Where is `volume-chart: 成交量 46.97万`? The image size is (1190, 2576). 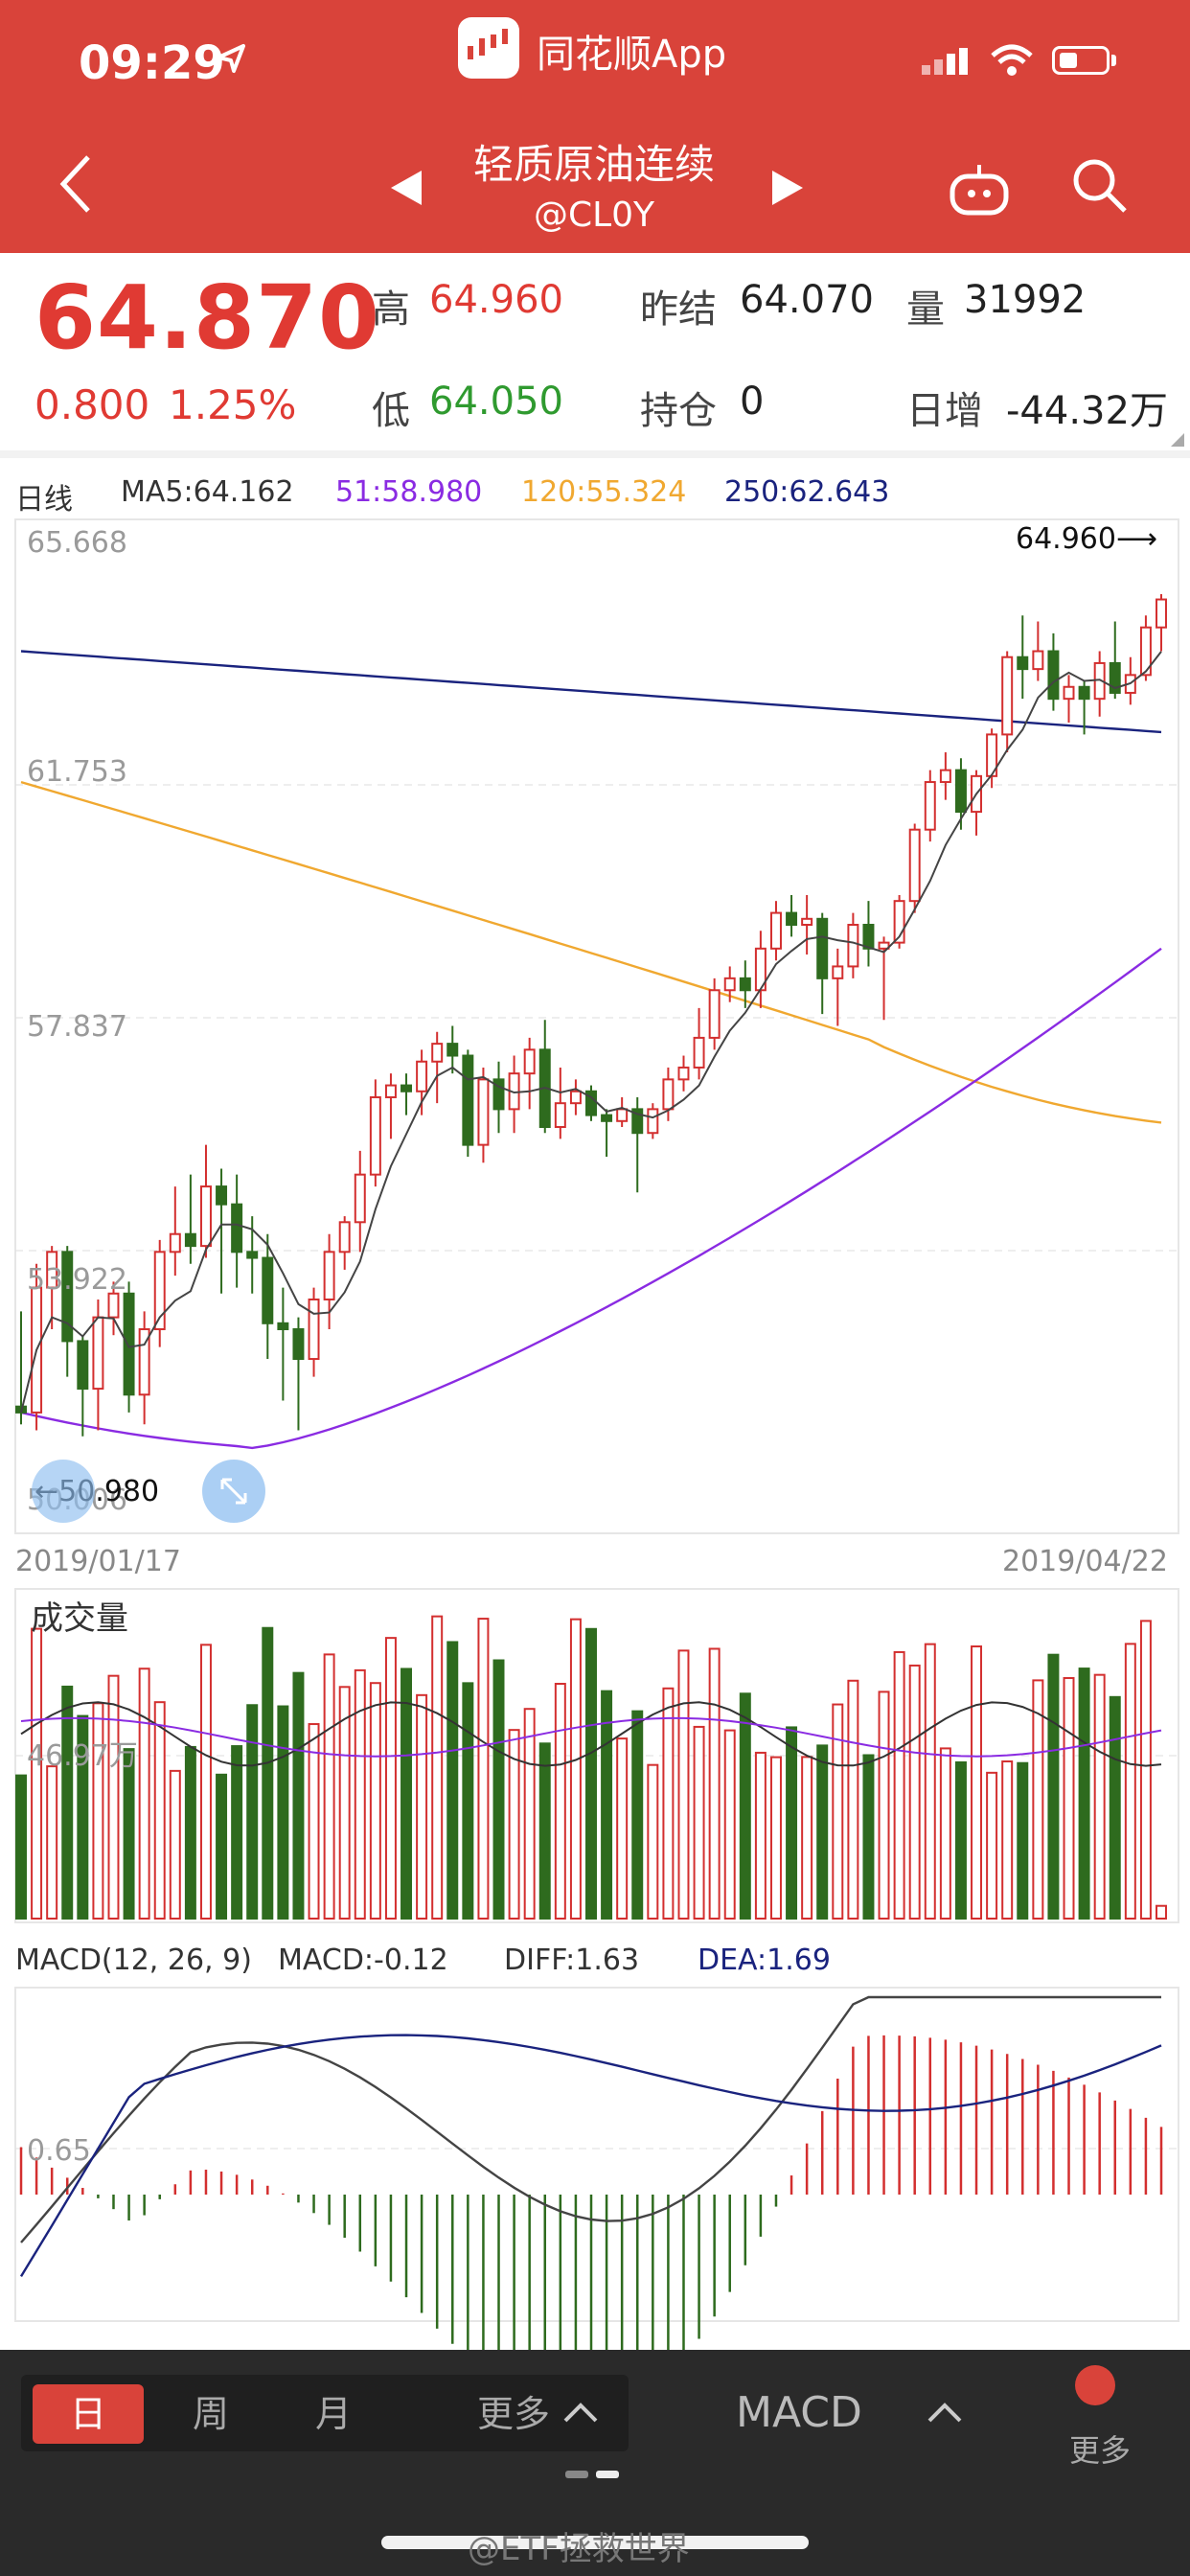 volume-chart: 成交量 46.97万 is located at coordinates (595, 1755).